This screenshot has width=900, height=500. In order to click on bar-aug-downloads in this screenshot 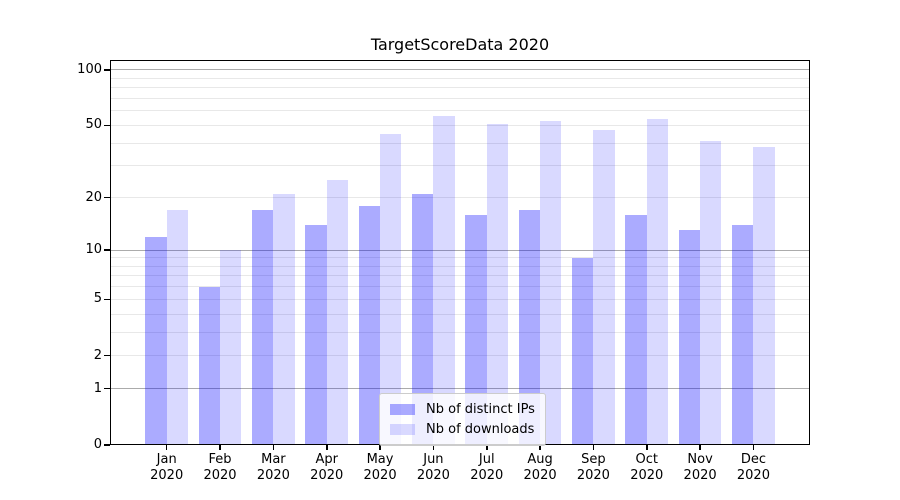, I will do `click(551, 282)`.